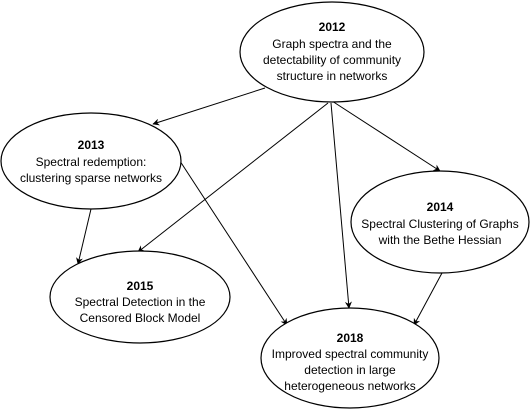 This screenshot has height=411, width=531. I want to click on edge-2012-to-2014, so click(386, 136).